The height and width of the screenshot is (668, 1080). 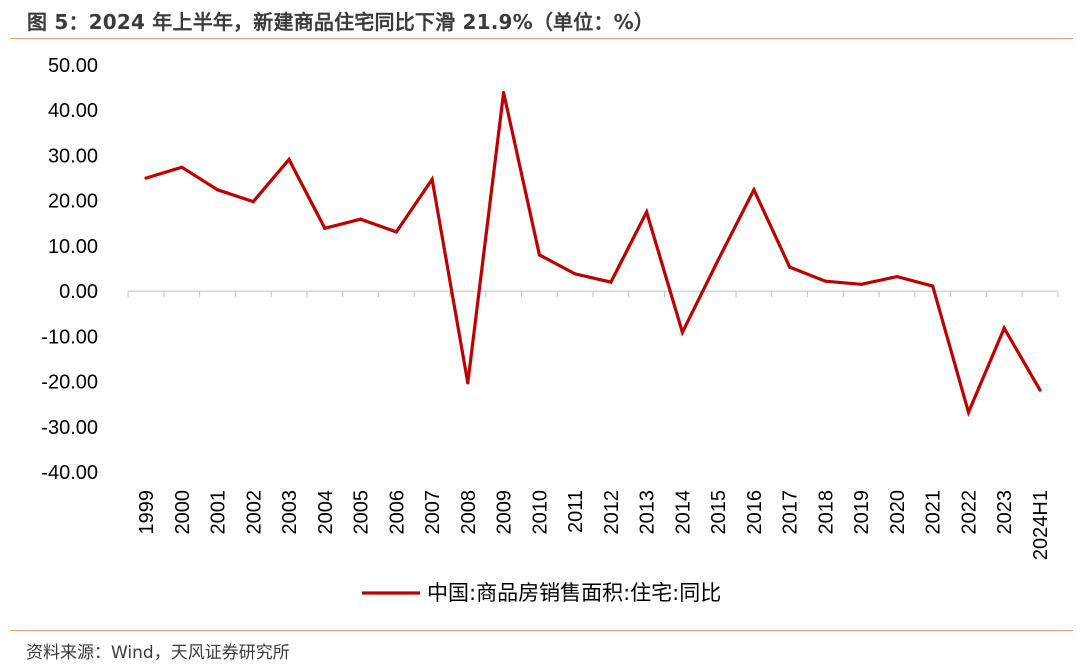 What do you see at coordinates (397, 512) in the screenshot?
I see `x-tick-label: 2006` at bounding box center [397, 512].